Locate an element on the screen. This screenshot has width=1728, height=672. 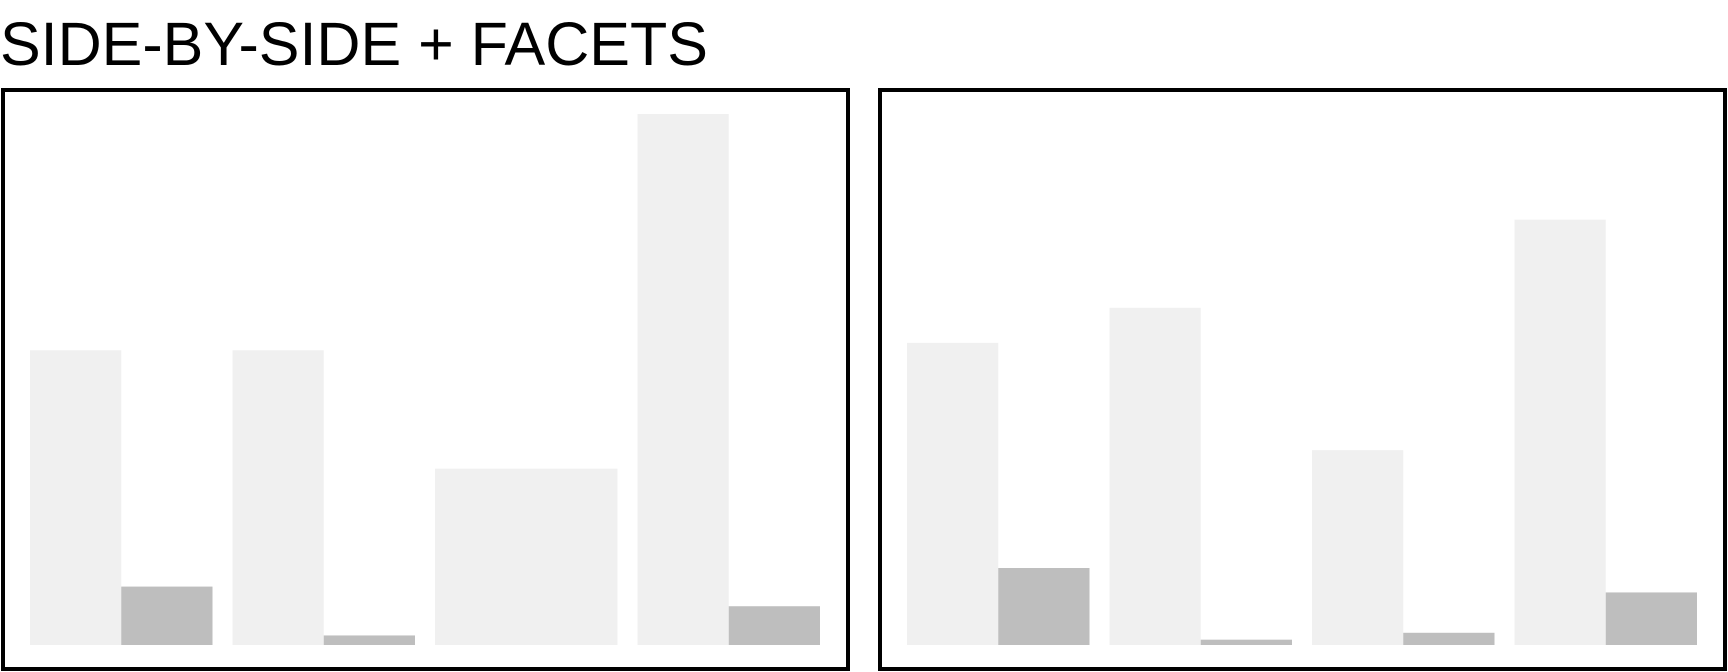
bar-facet1-cat4-series1 is located at coordinates (683, 379).